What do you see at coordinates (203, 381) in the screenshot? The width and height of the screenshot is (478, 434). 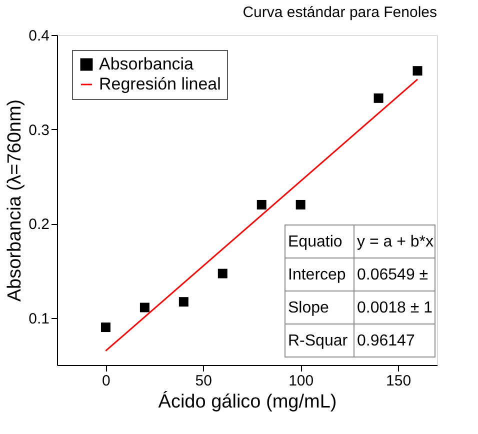 I see `x-tick-label: 50` at bounding box center [203, 381].